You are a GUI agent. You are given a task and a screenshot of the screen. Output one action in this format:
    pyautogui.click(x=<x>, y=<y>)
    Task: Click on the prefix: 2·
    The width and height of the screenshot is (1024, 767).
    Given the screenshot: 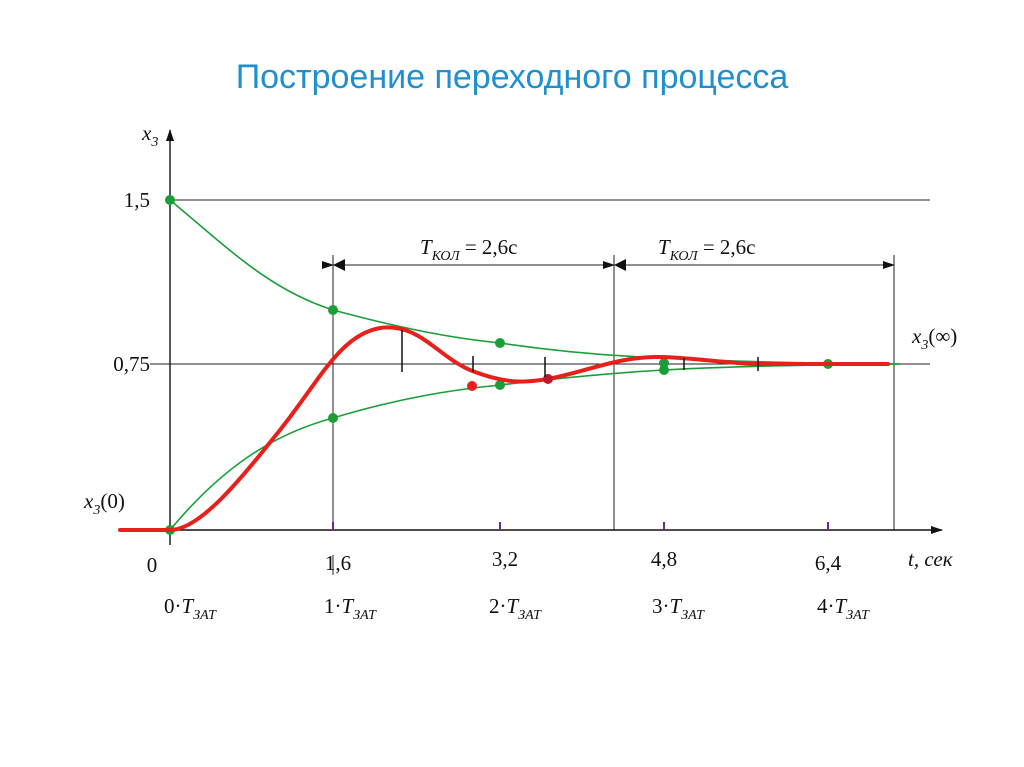 What is the action you would take?
    pyautogui.click(x=498, y=606)
    